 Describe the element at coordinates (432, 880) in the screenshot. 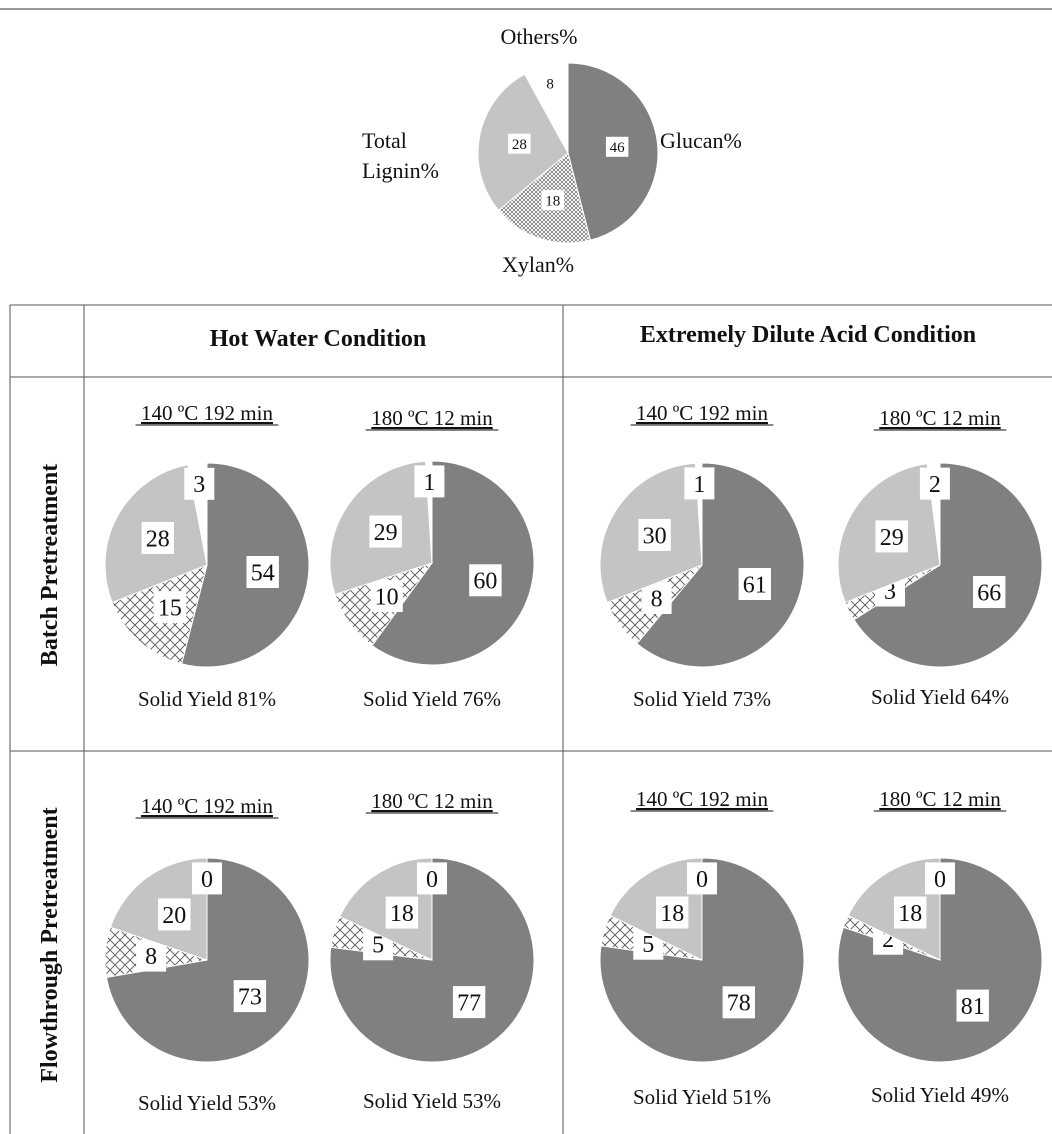

I see `panel-6-value-others: 0` at that location.